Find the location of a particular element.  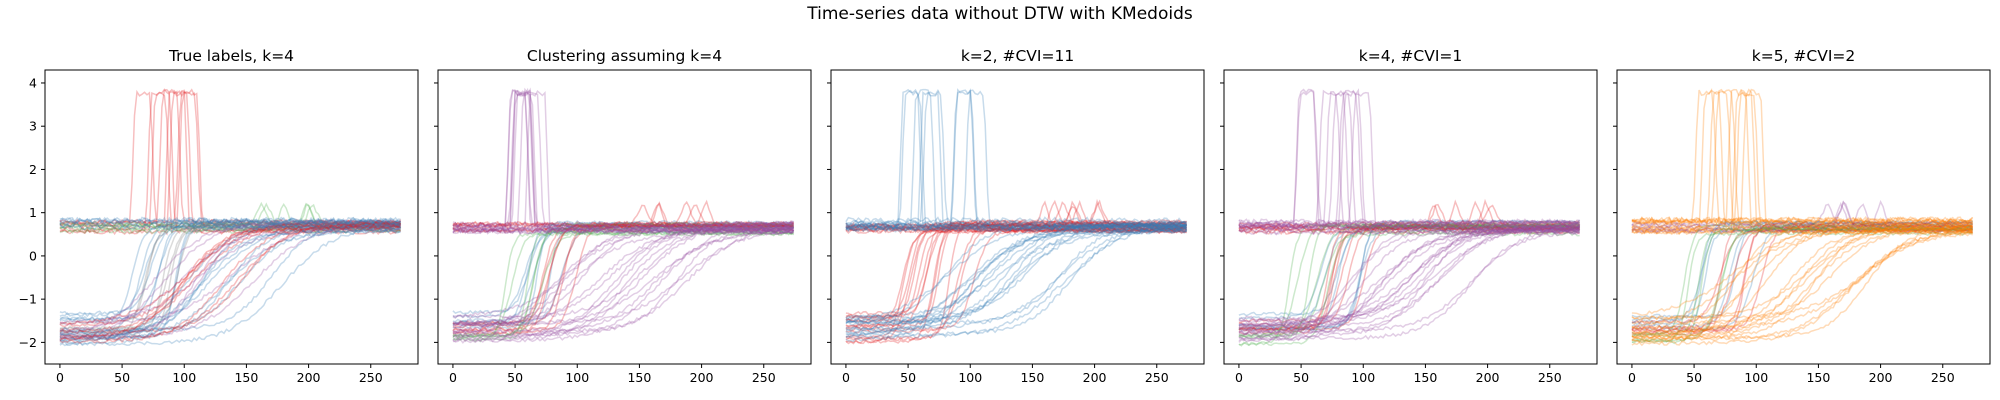

x-tick-label: 150 is located at coordinates (1032, 377).